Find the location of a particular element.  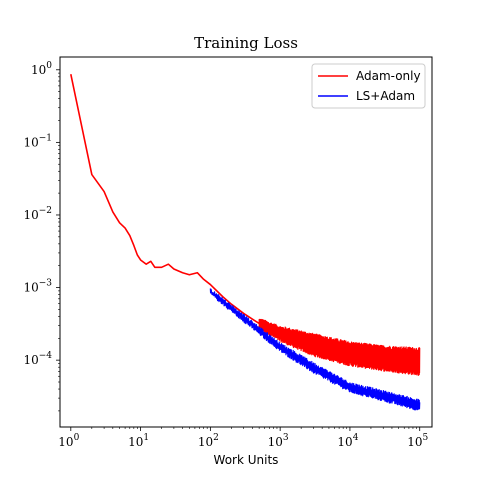

legend-box is located at coordinates (368, 86).